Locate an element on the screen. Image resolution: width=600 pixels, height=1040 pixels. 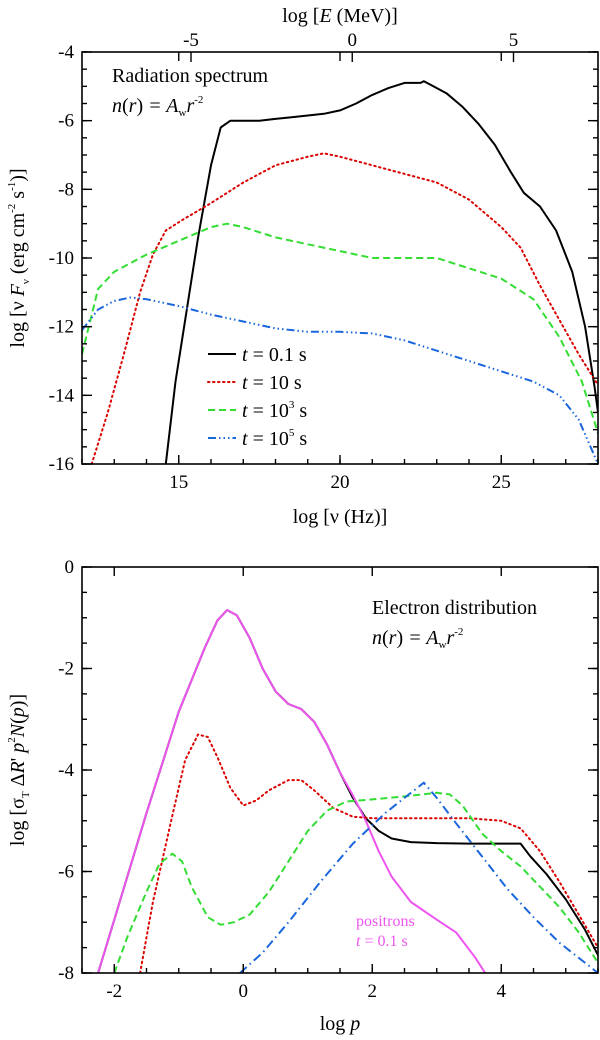
legend-label-2: t = 103 s is located at coordinates (274, 410).